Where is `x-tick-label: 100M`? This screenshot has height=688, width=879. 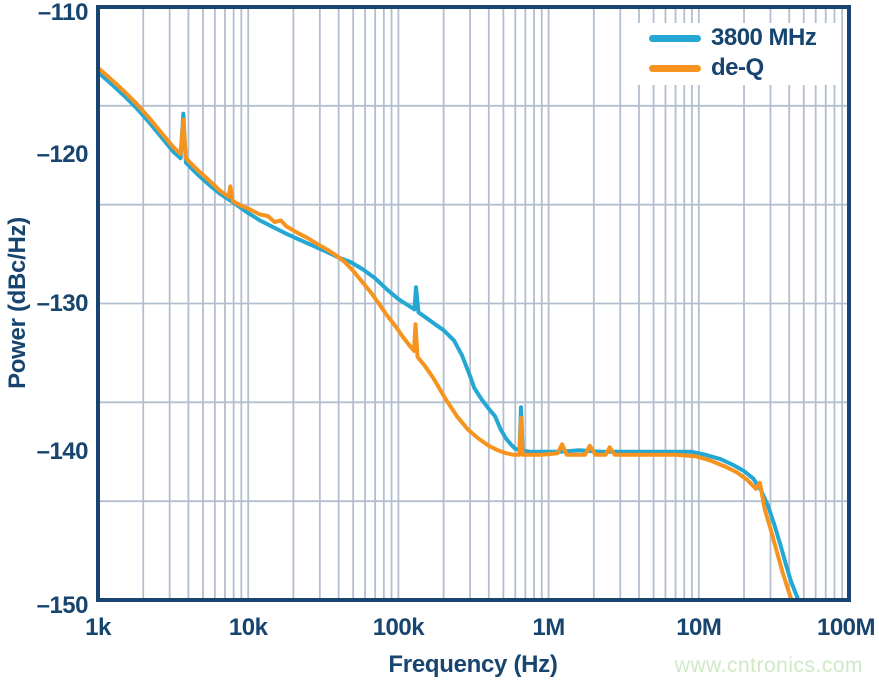 x-tick-label: 100M is located at coordinates (846, 627).